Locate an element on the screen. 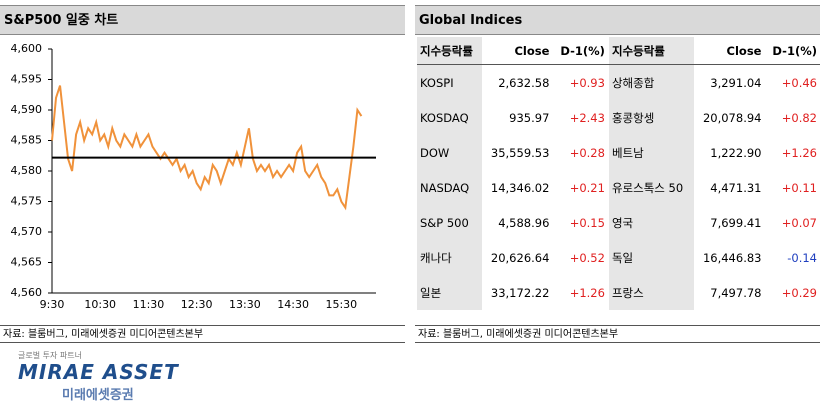  table-cell: S&P 500 is located at coordinates (449, 222).